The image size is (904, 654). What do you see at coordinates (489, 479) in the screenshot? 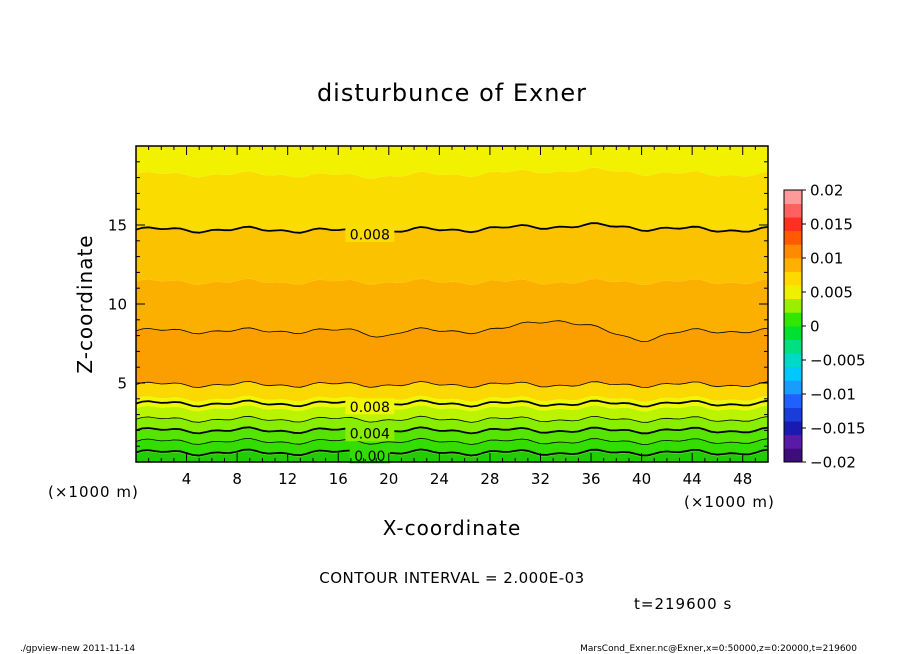
I see `x-tick-label: 28` at bounding box center [489, 479].